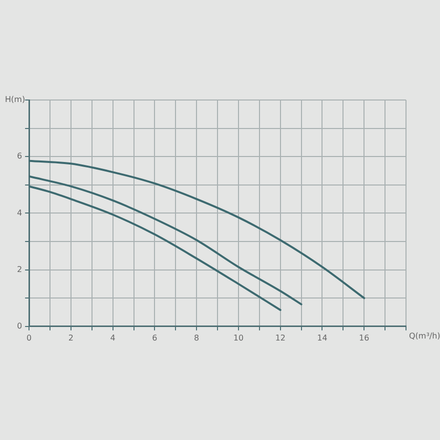 The width and height of the screenshot is (440, 440). What do you see at coordinates (15, 99) in the screenshot?
I see `y-axis-title: H(m)` at bounding box center [15, 99].